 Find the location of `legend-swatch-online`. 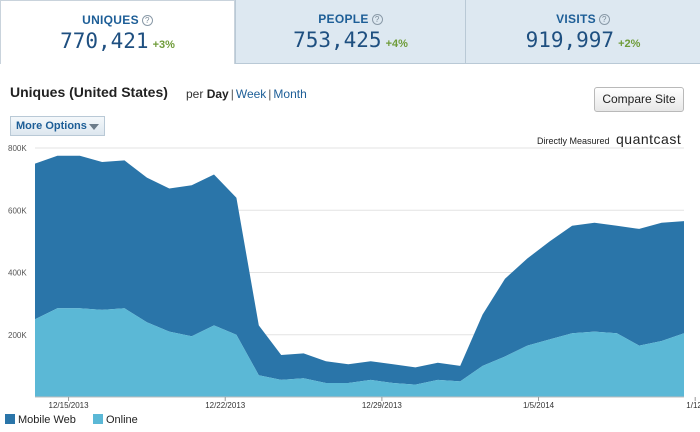

legend-swatch-online is located at coordinates (97, 419).